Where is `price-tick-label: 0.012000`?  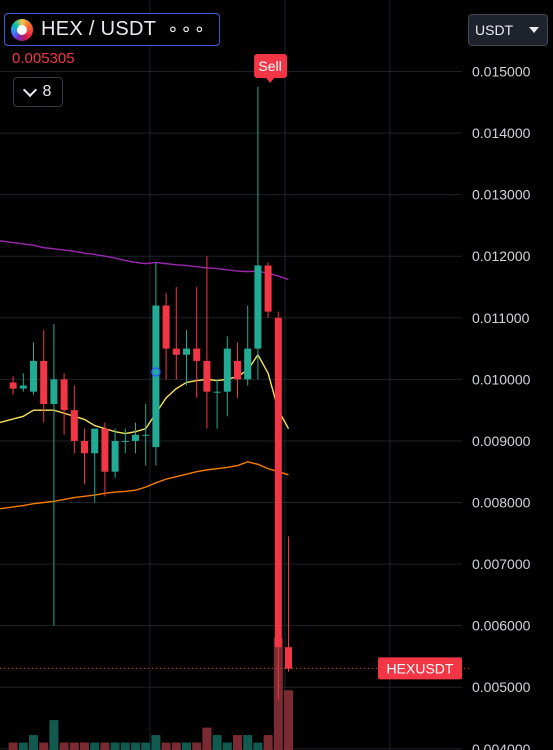
price-tick-label: 0.012000 is located at coordinates (501, 256).